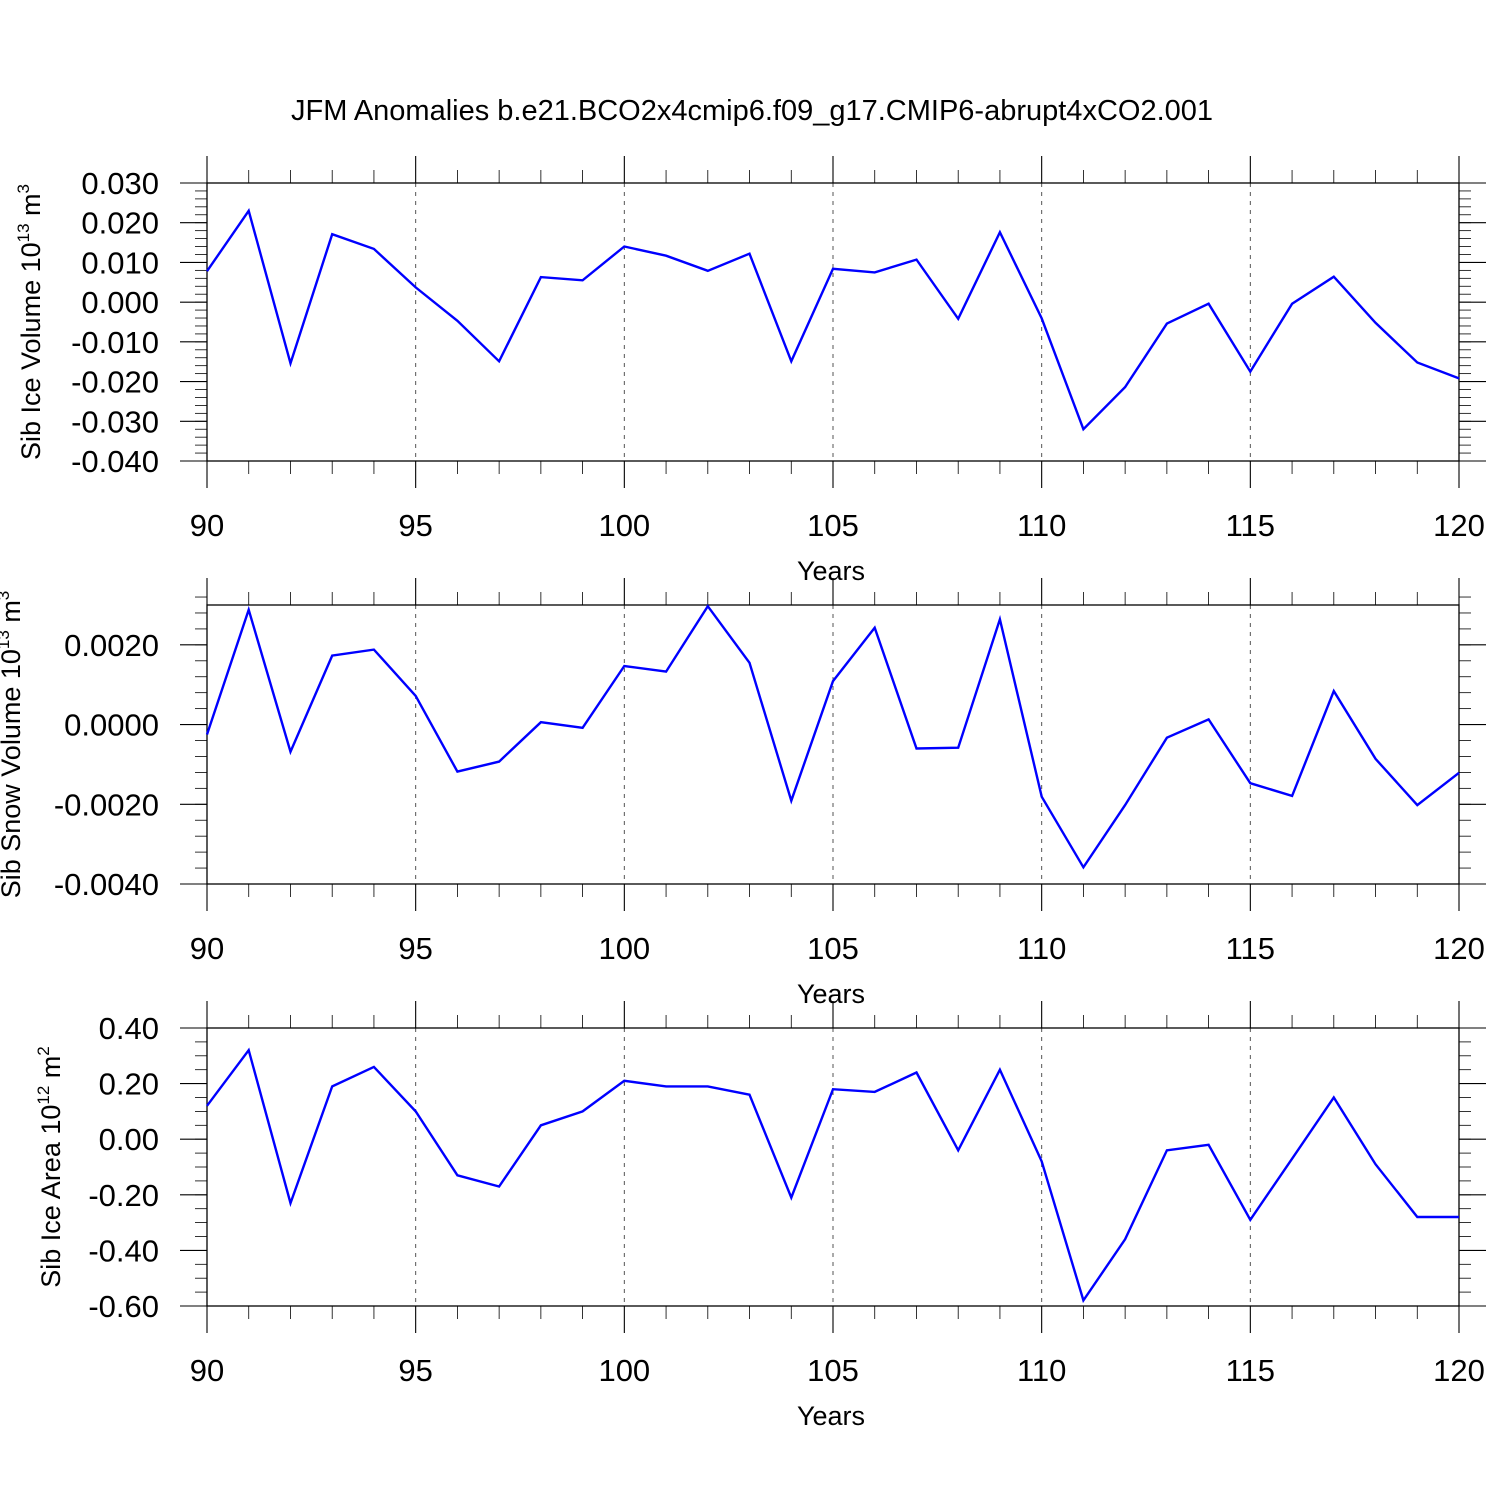 The height and width of the screenshot is (1500, 1500). I want to click on y-tick-label: 0.010, so click(120, 262).